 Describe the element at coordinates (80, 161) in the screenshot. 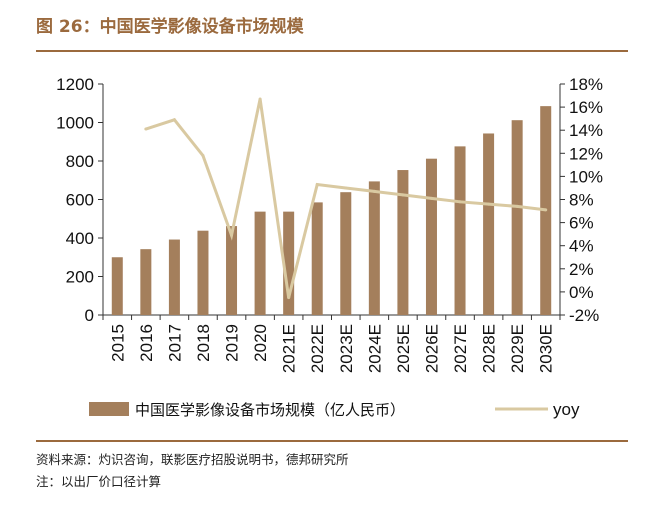

I see `left-tick-label: 800` at that location.